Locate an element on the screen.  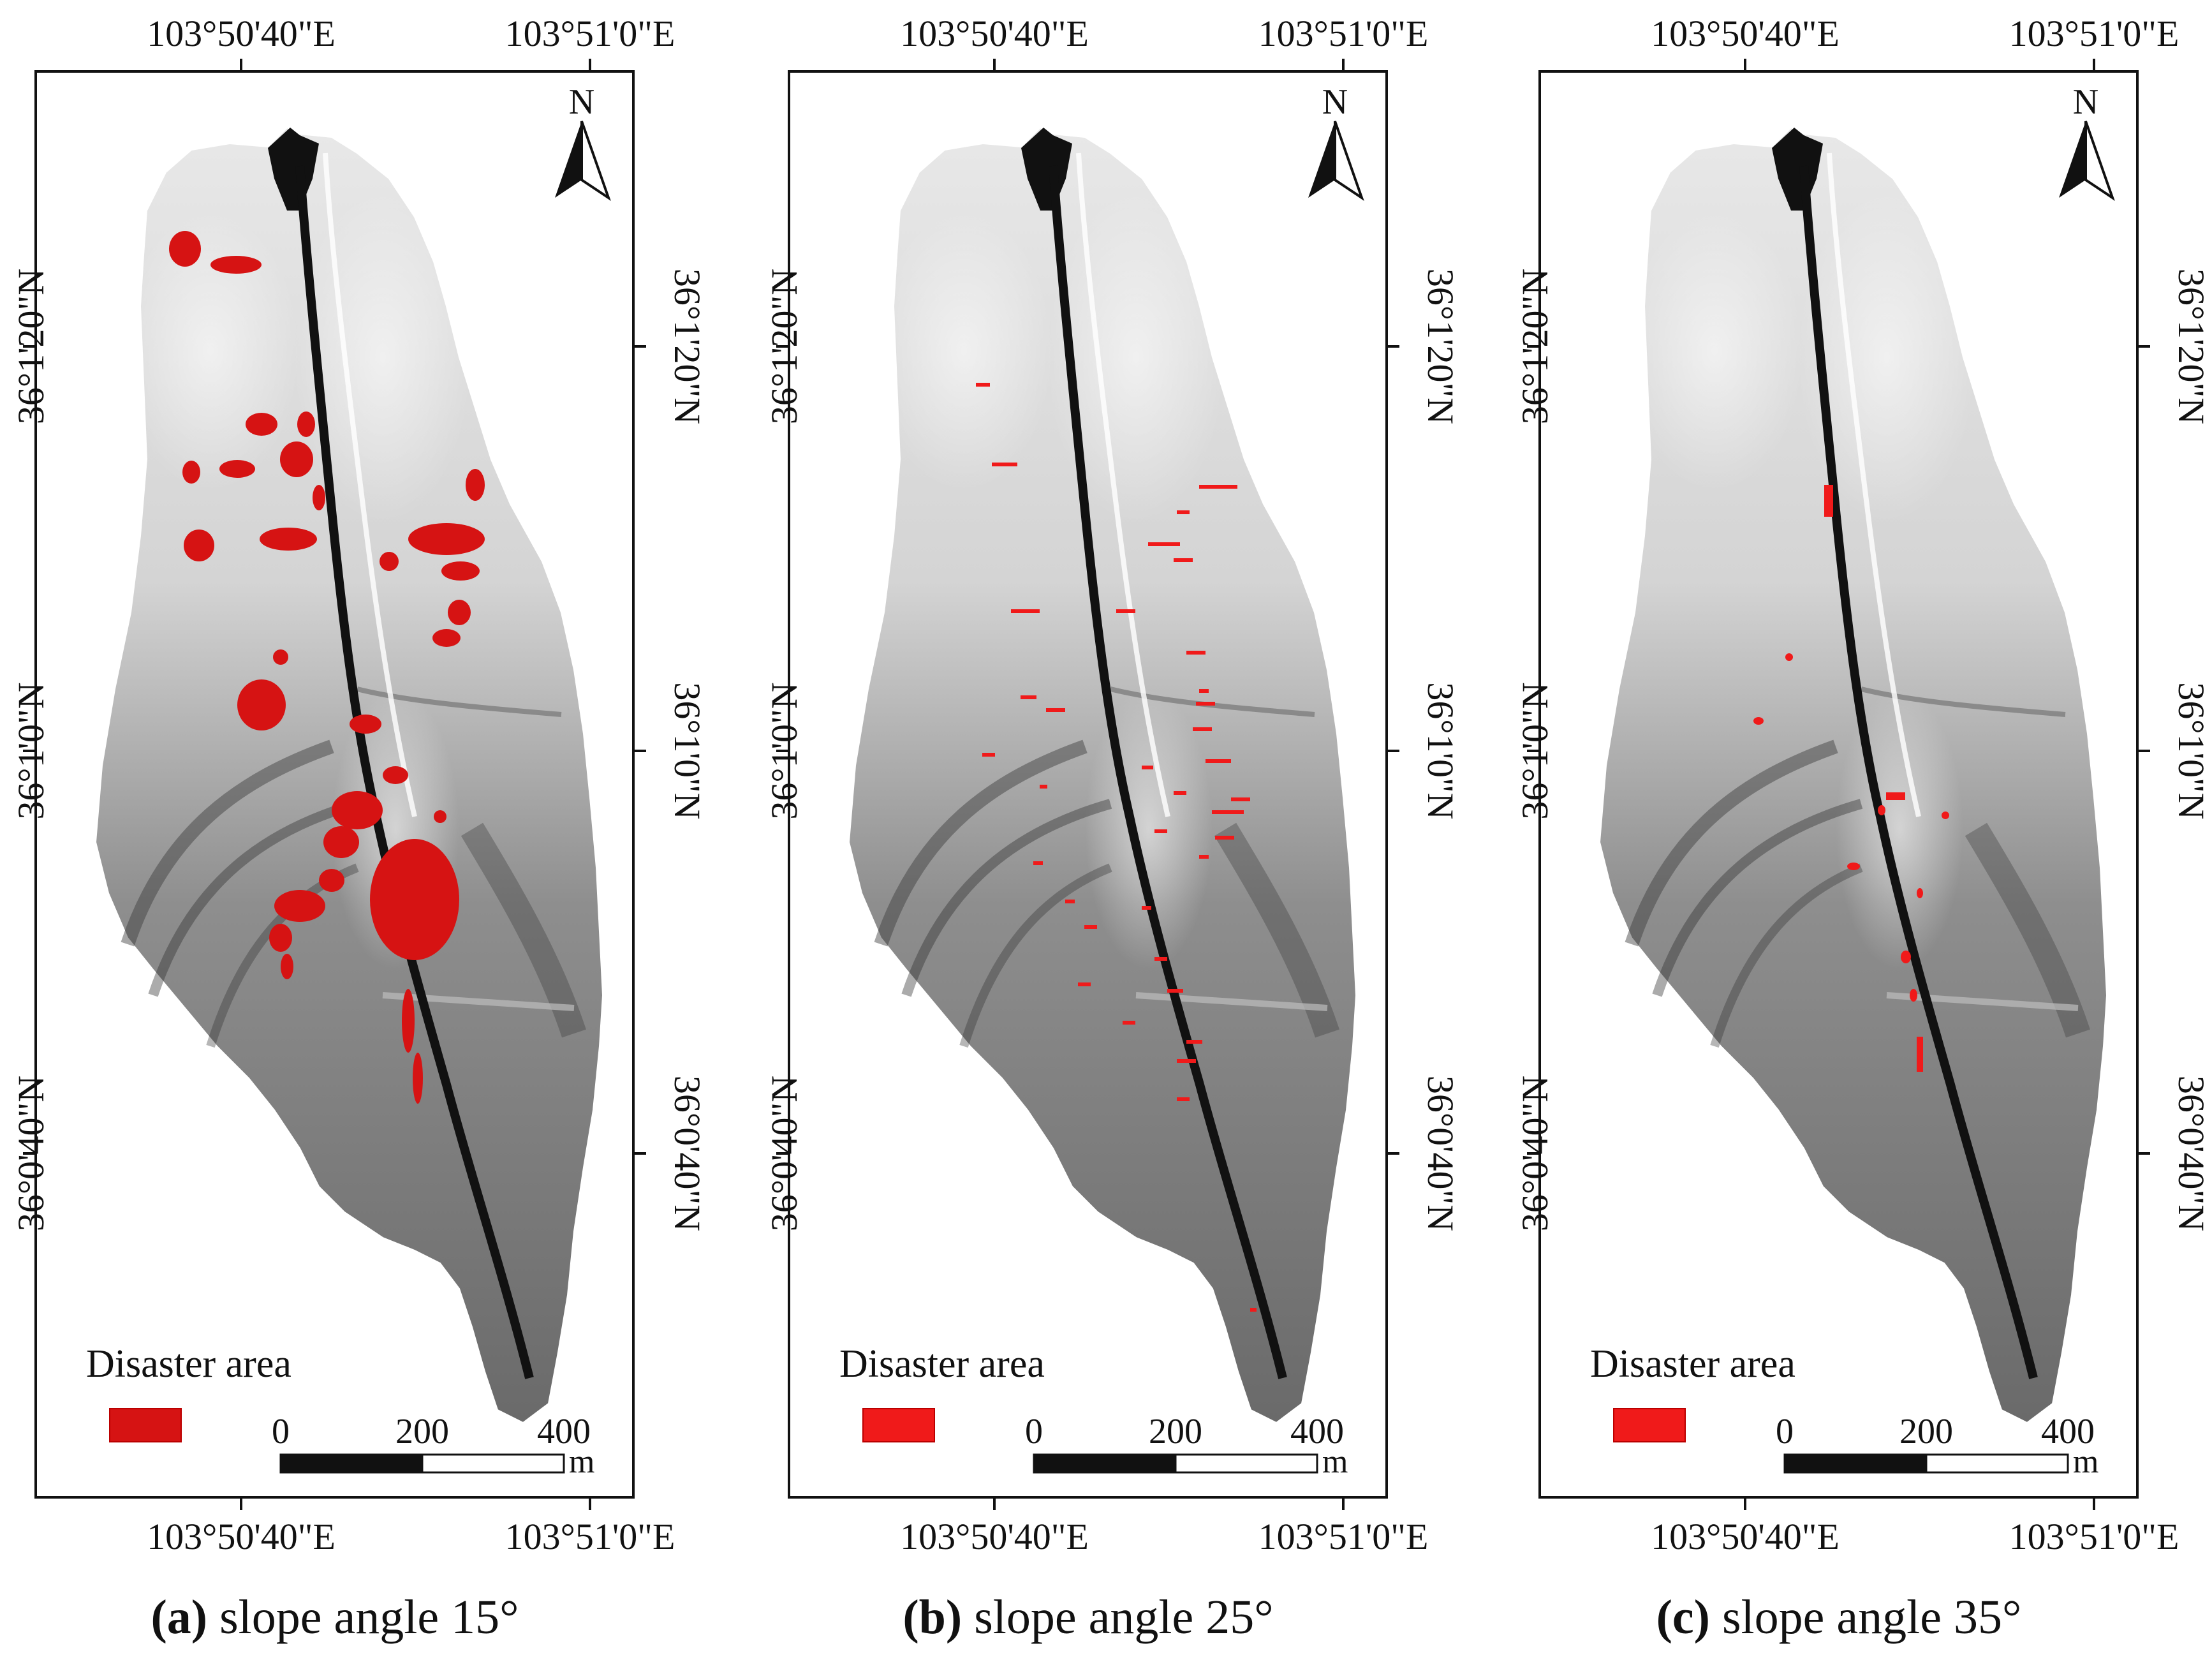
bottom-longitude-label: 103°51'0"E is located at coordinates (590, 1536).